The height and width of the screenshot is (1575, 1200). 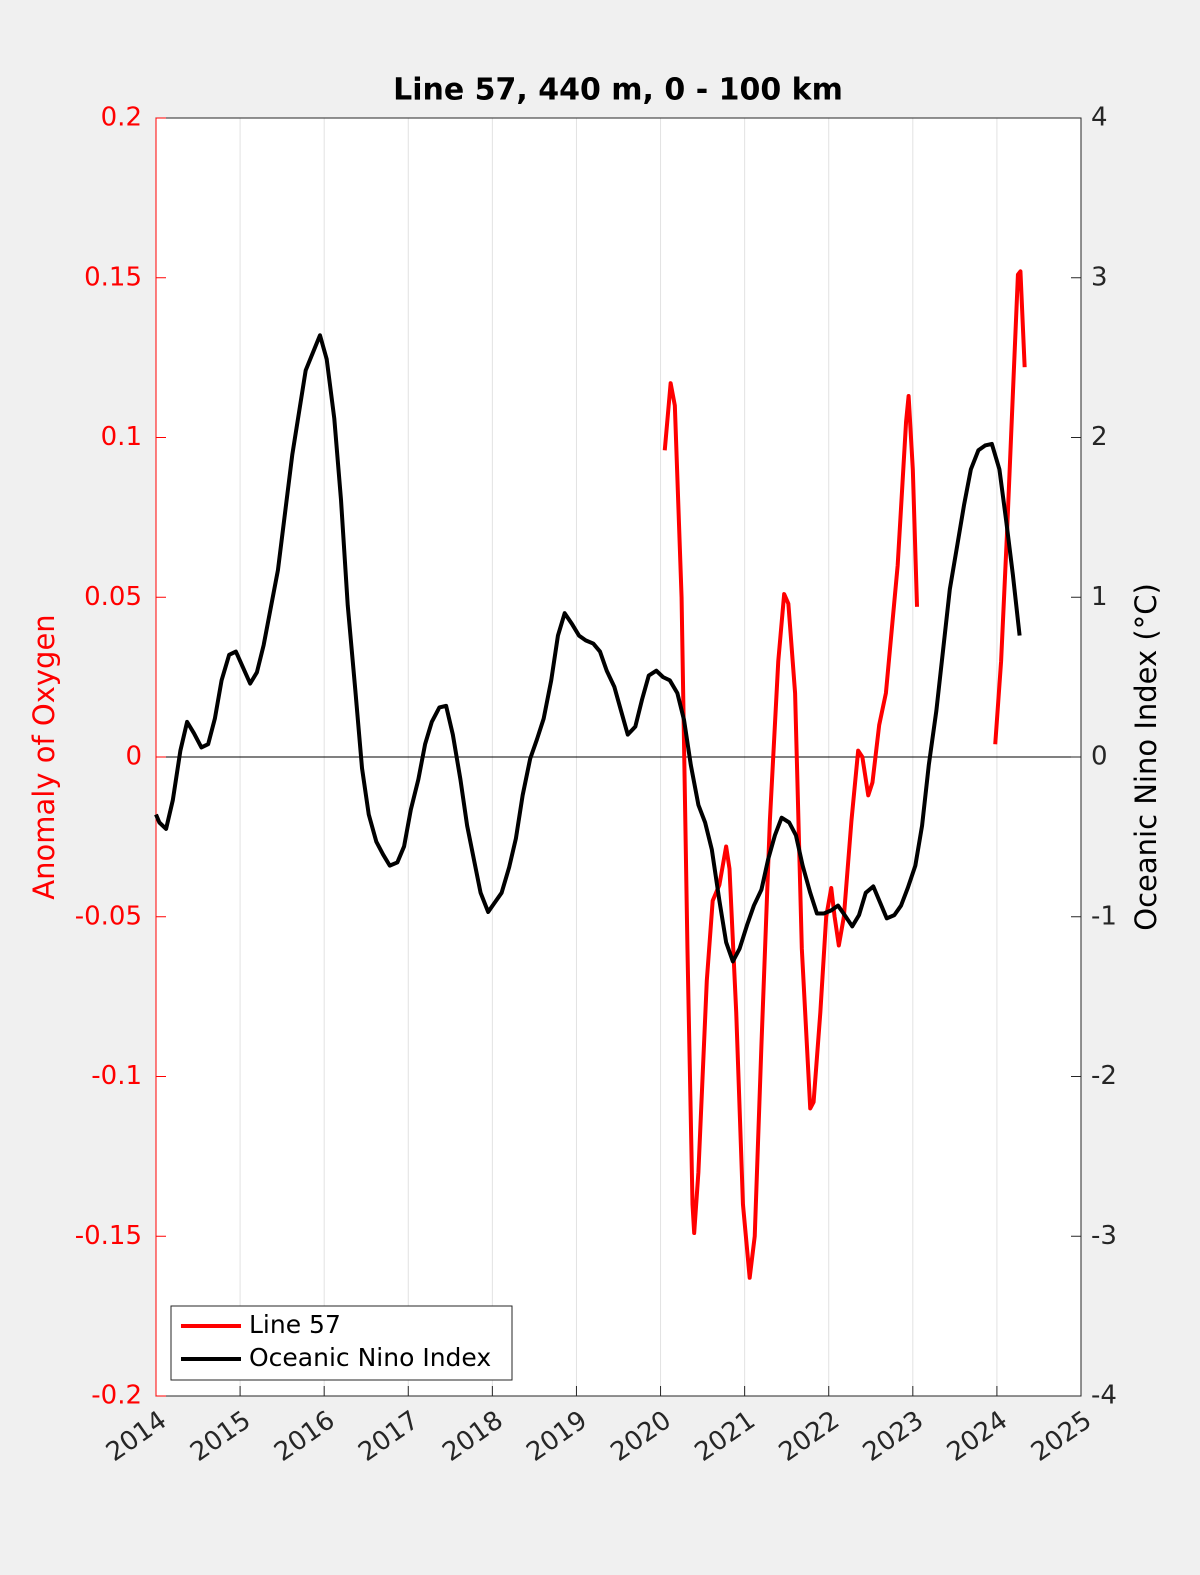 What do you see at coordinates (809, 1436) in the screenshot?
I see `x-tick-label: 2022` at bounding box center [809, 1436].